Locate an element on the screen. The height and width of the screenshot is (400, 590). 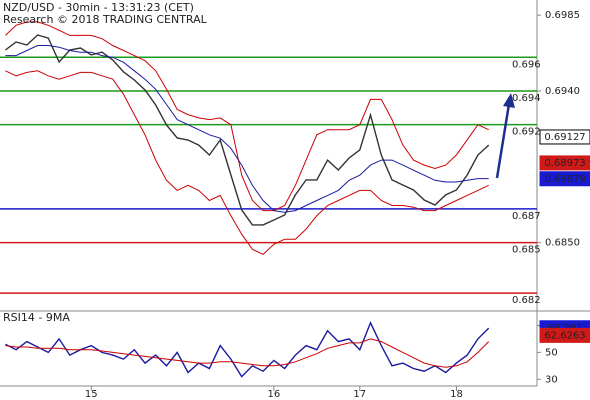
level-label: 0.682 is located at coordinates (526, 300).